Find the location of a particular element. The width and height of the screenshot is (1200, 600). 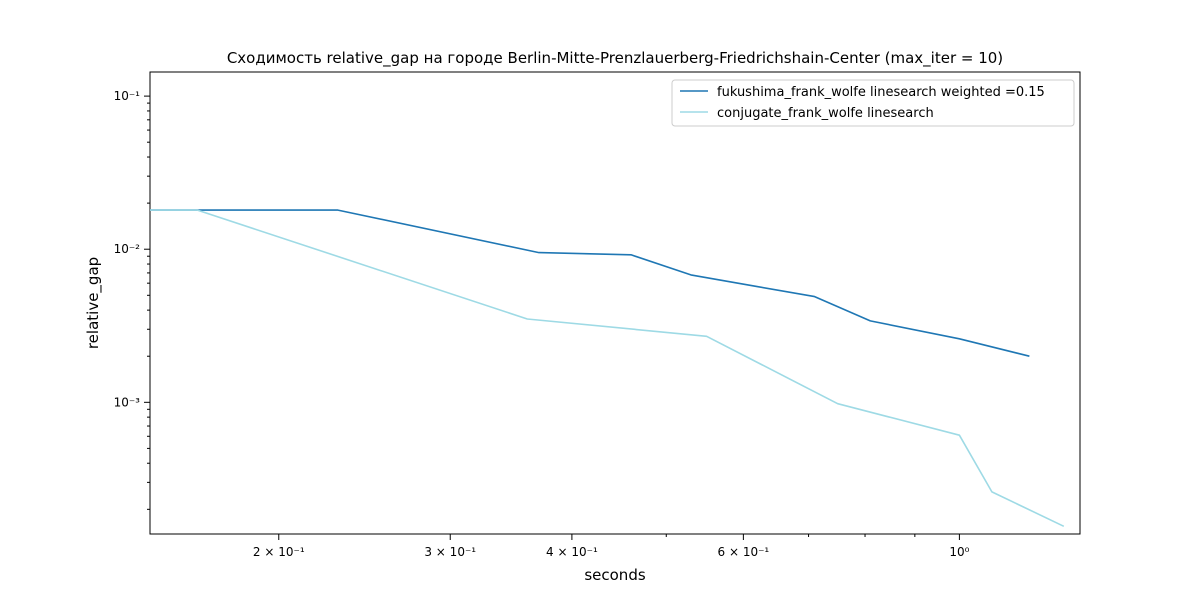

x-tick-label: 4 × 10⁻¹ is located at coordinates (572, 552).